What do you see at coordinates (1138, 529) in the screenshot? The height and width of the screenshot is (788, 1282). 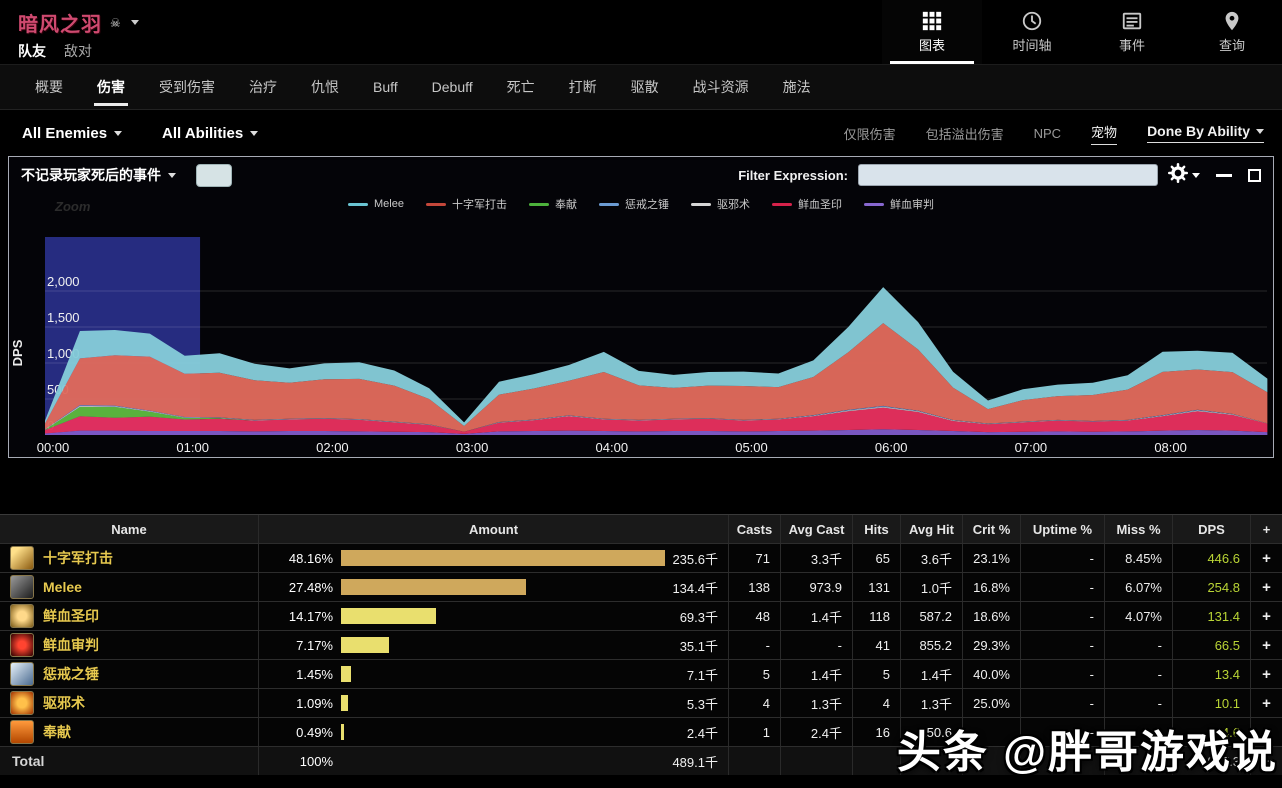 I see `column-header-Miss %: Miss %` at bounding box center [1138, 529].